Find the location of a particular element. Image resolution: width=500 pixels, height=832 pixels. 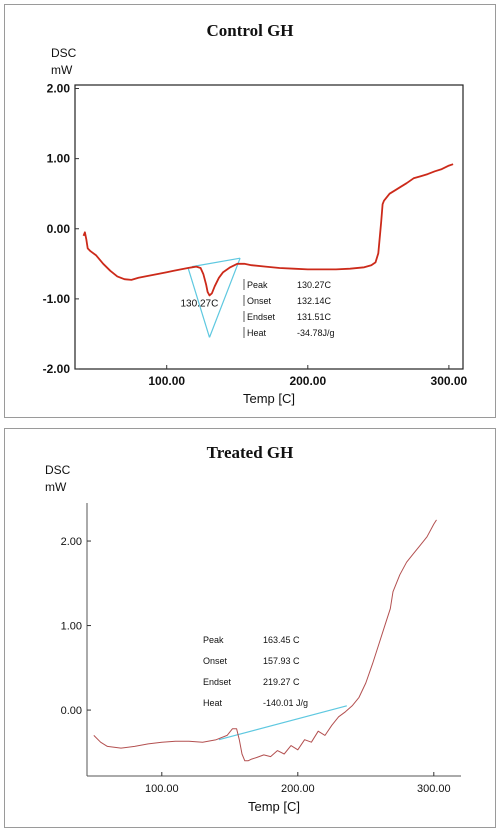

peak-label: 130.27C is located at coordinates (200, 303).